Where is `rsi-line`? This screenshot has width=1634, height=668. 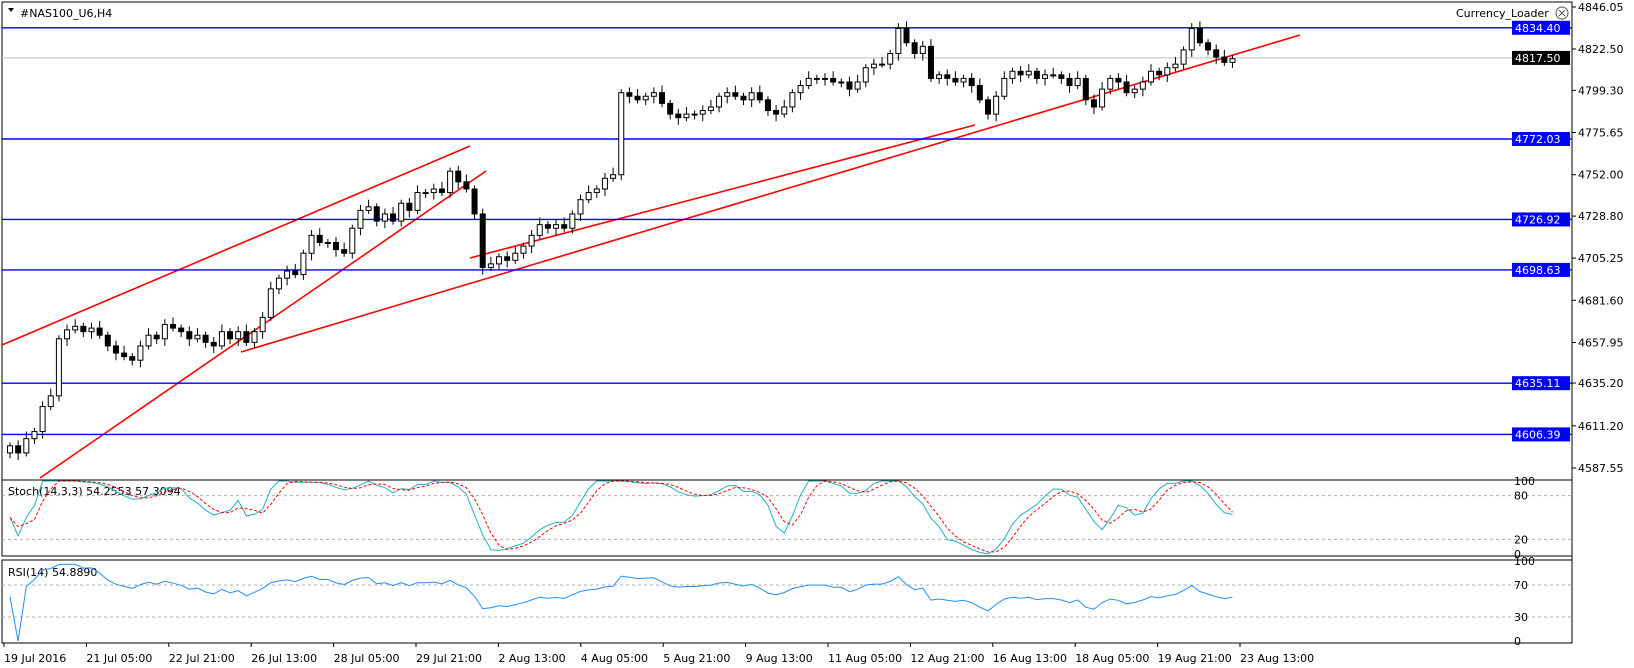
rsi-line is located at coordinates (621, 602).